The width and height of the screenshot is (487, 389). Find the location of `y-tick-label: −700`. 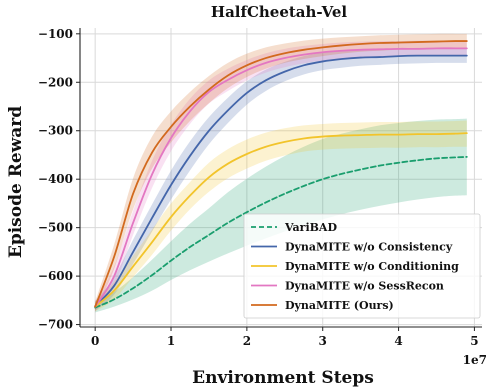

y-tick-label: −700 is located at coordinates (55, 325).